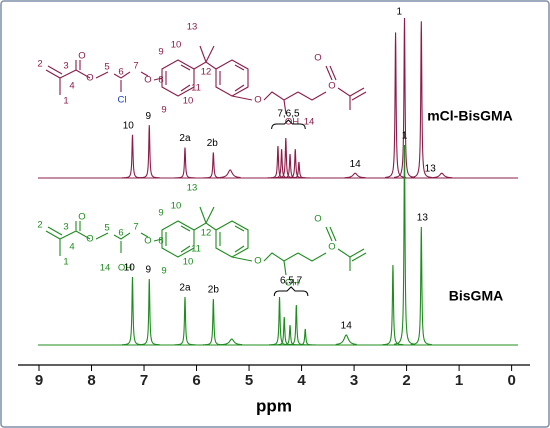 The image size is (550, 428). Describe the element at coordinates (511, 380) in the screenshot. I see `x-tick-label: 0` at that location.